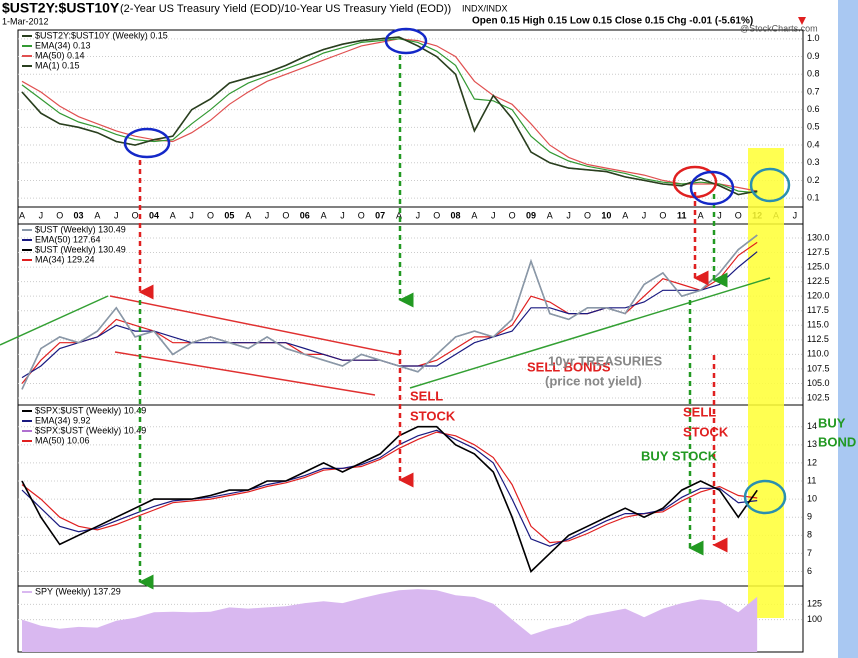  What do you see at coordinates (818, 397) in the screenshot?
I see `y-tick-label: 102.5` at bounding box center [818, 397].